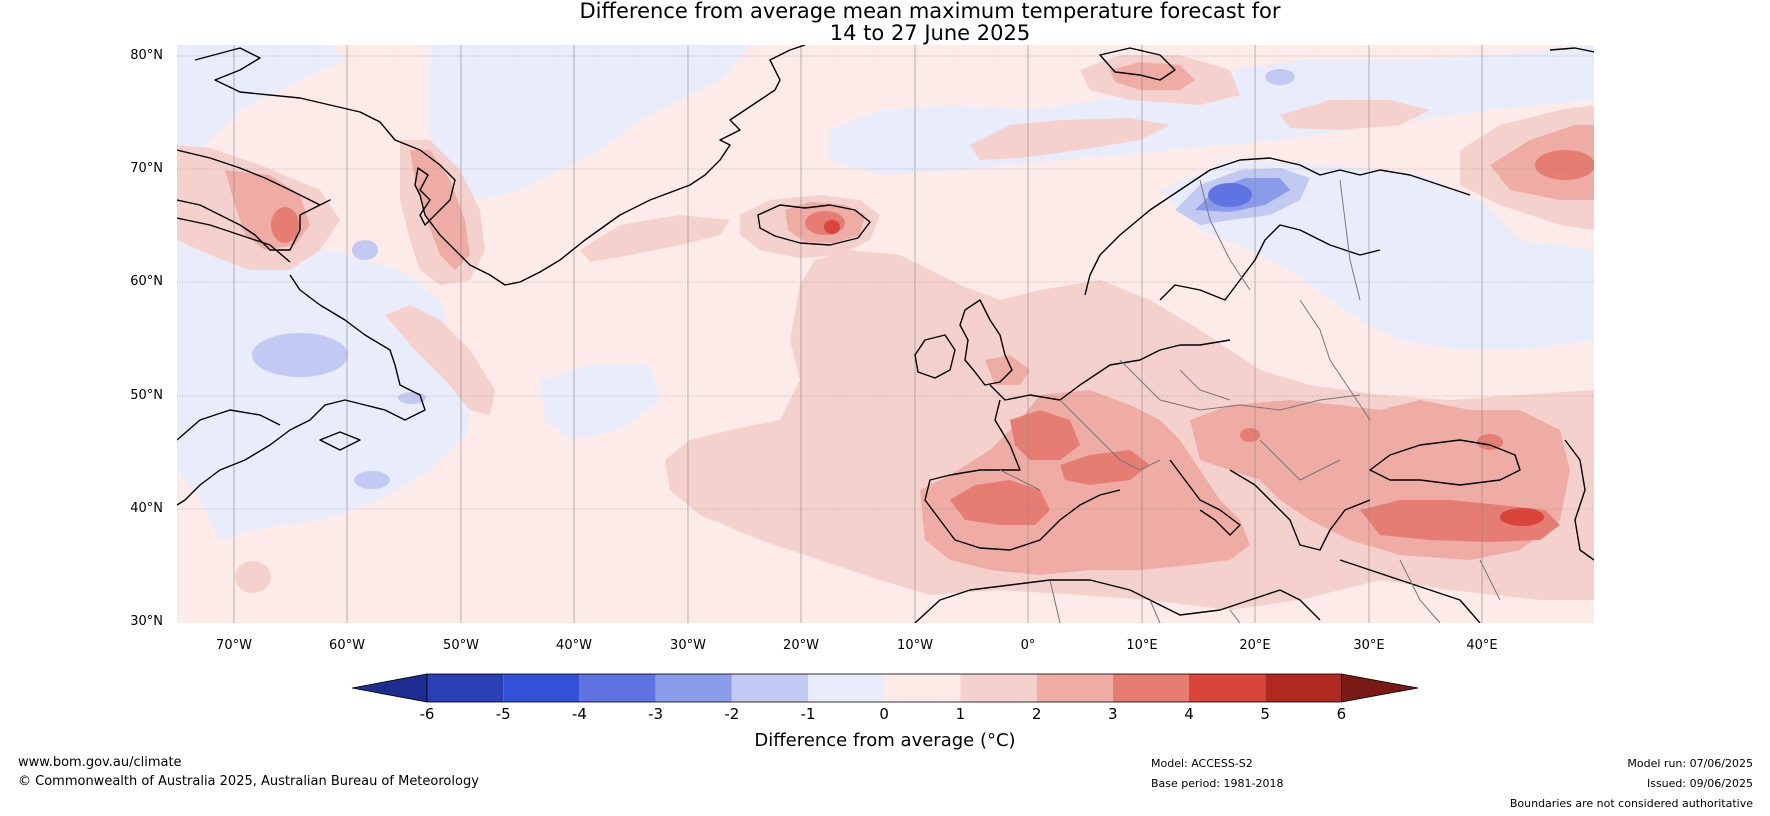 This screenshot has width=1770, height=816. Describe the element at coordinates (1189, 714) in the screenshot. I see `colorbar-tick-label: 4` at that location.